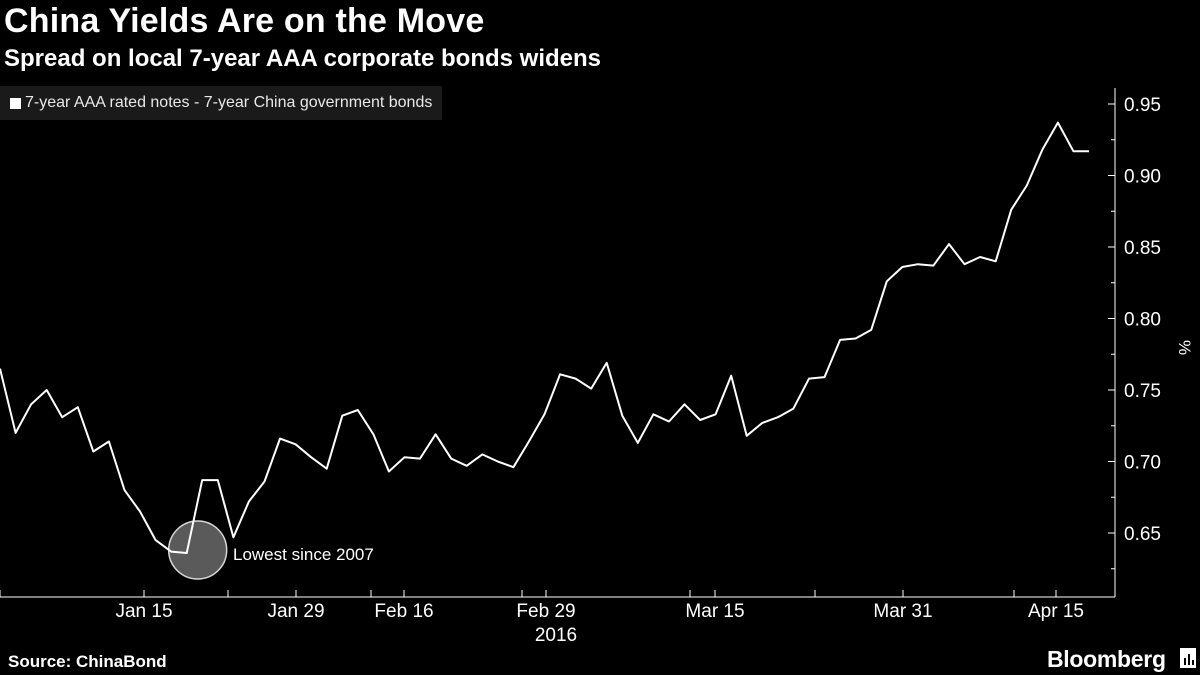 This screenshot has width=1200, height=675. What do you see at coordinates (902, 611) in the screenshot?
I see `x-tick-label: Mar 31` at bounding box center [902, 611].